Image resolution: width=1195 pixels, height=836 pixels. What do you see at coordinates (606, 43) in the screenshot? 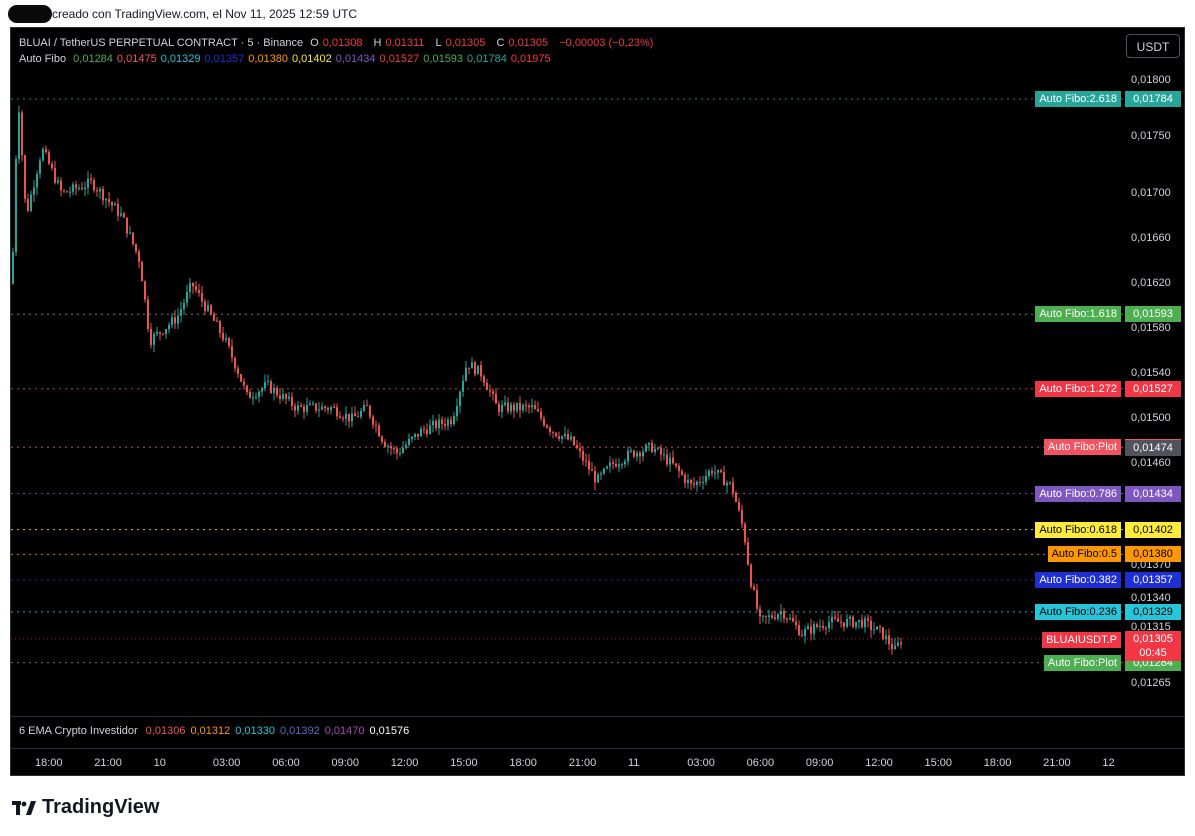
I see `ohlc-change: −0,00003 (−0,23%)` at bounding box center [606, 43].